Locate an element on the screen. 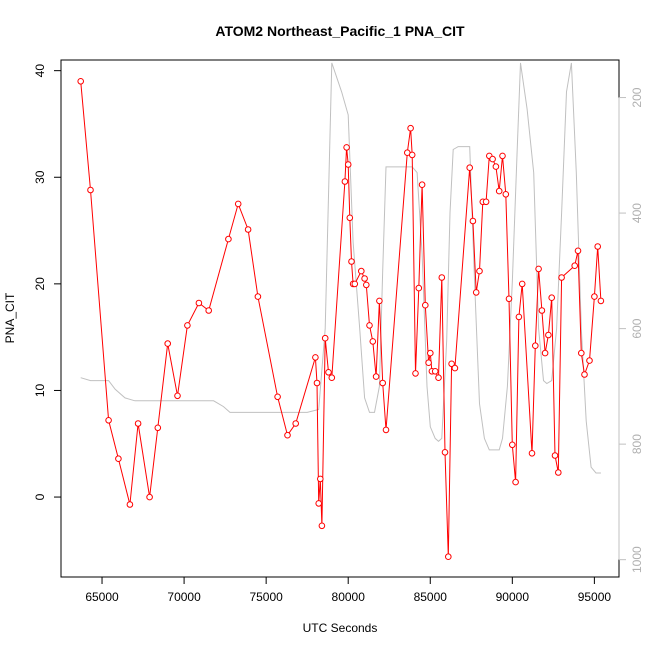  x-tick-label: 80000 is located at coordinates (349, 597).